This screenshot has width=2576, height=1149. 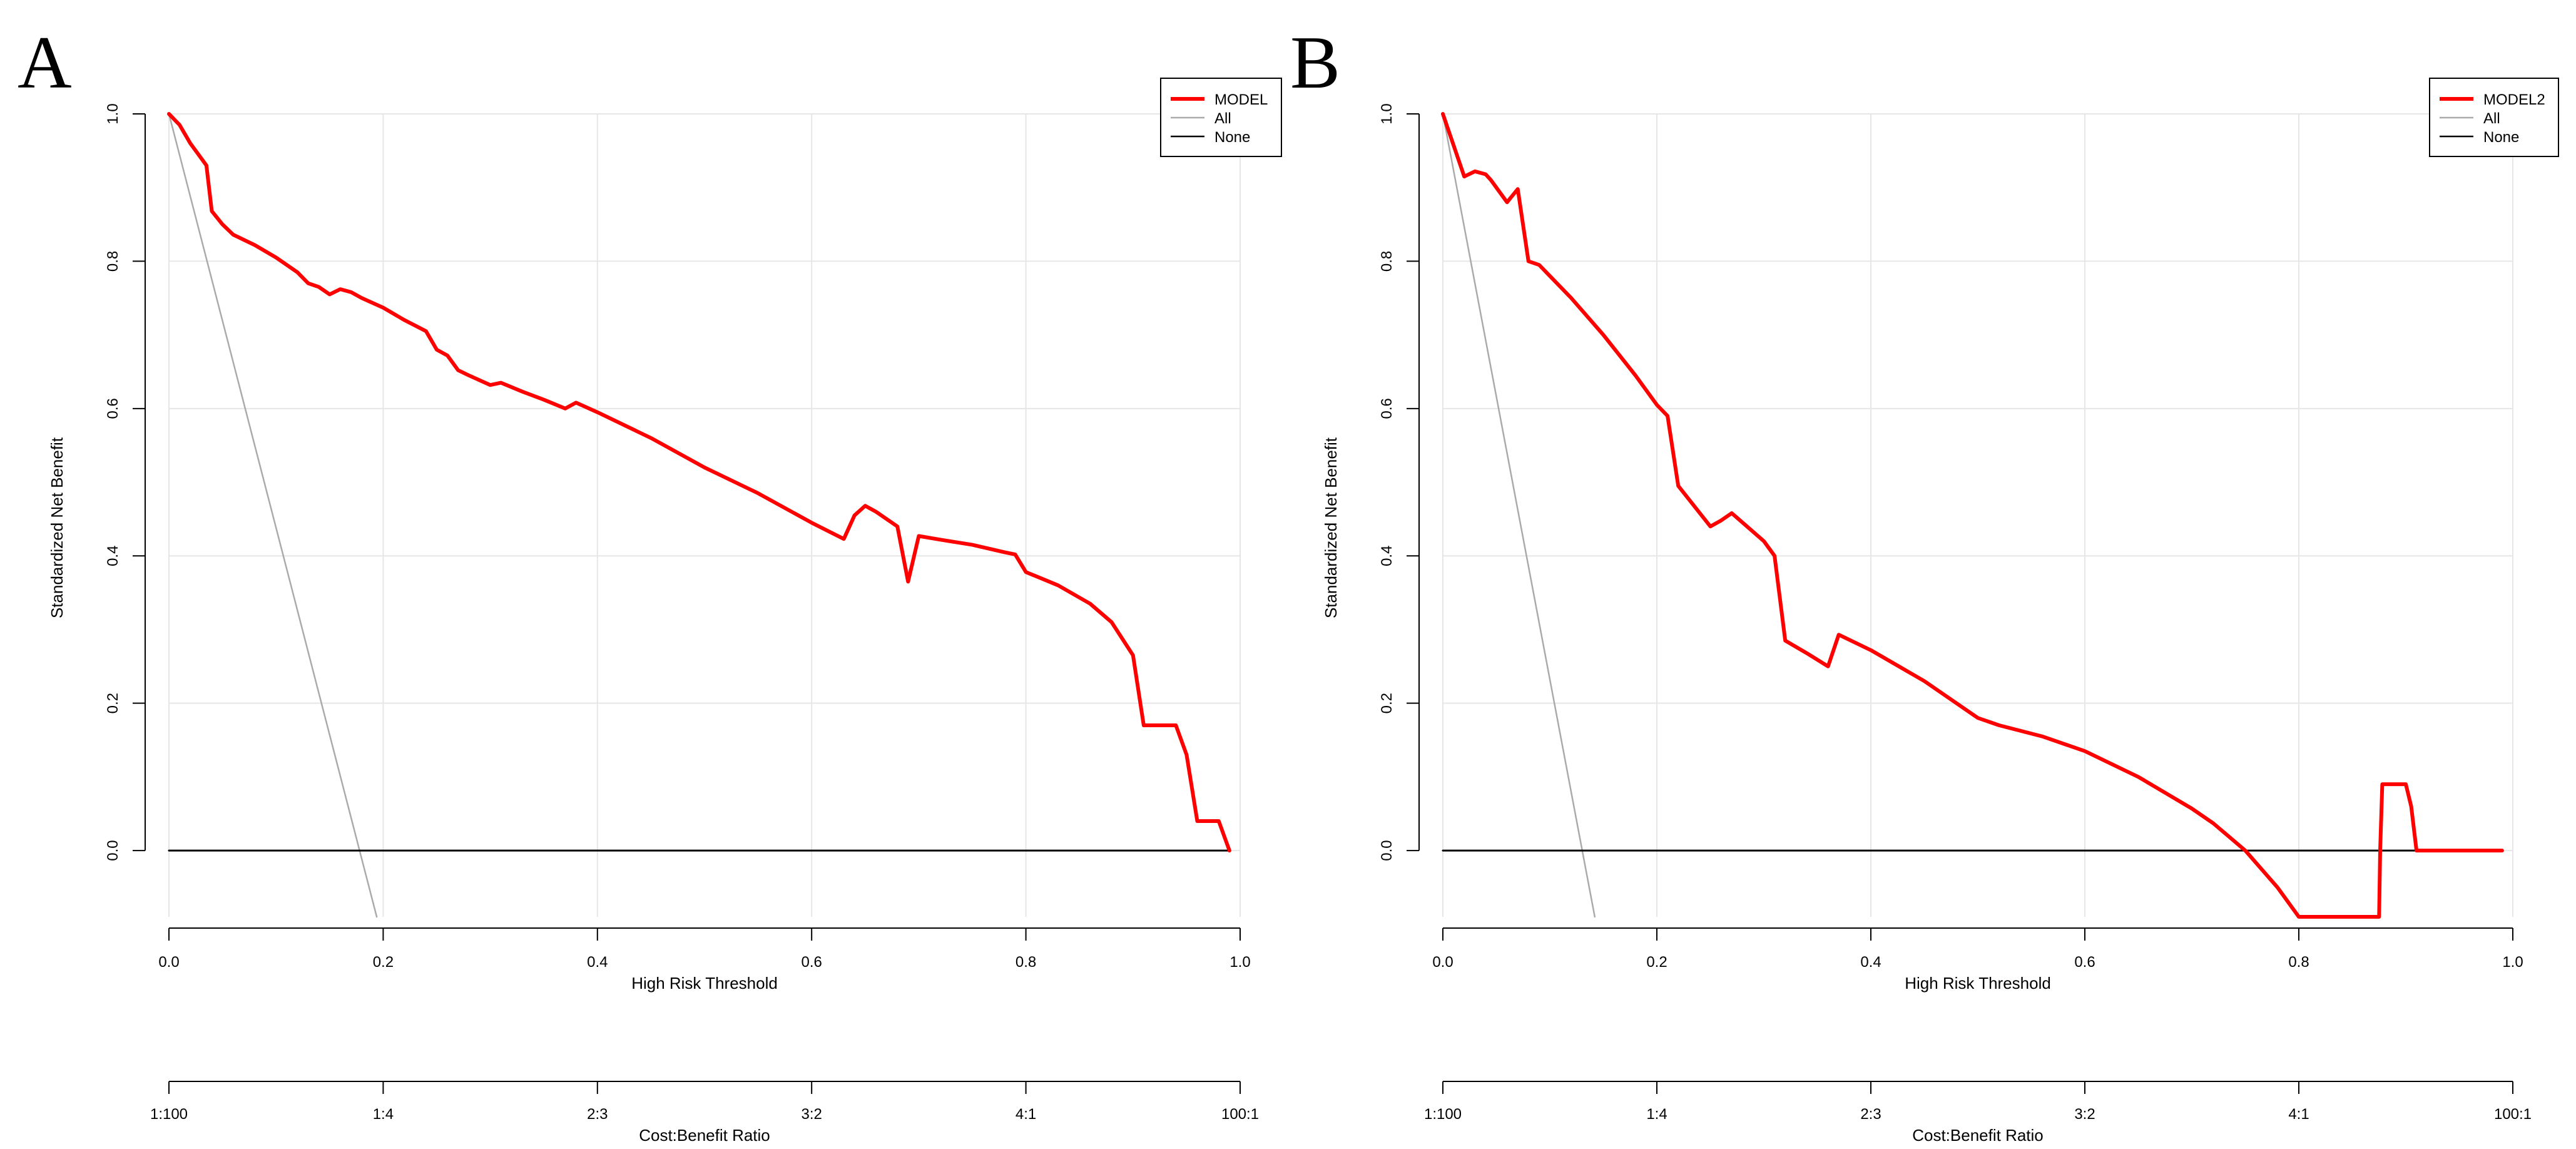 What do you see at coordinates (1240, 962) in the screenshot?
I see `panel-a-x-tick-label-5: 1.0` at bounding box center [1240, 962].